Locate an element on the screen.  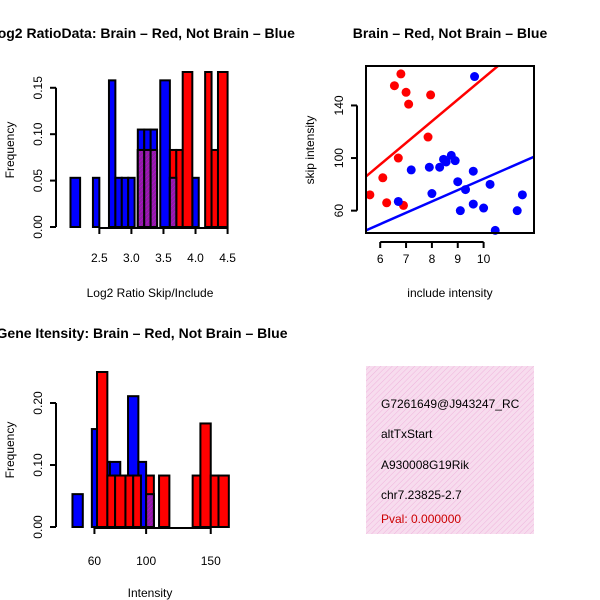
fit-line-not-brain is located at coordinates (450, 193).